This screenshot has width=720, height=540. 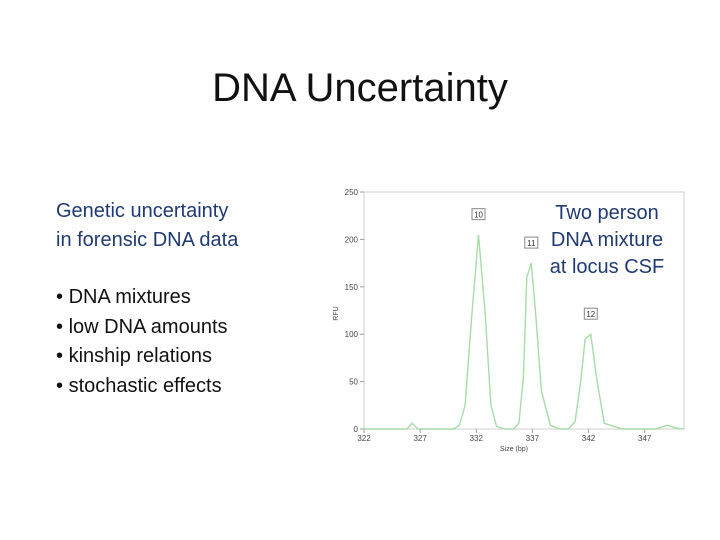 I want to click on y-tick-label: 50, so click(x=353, y=382).